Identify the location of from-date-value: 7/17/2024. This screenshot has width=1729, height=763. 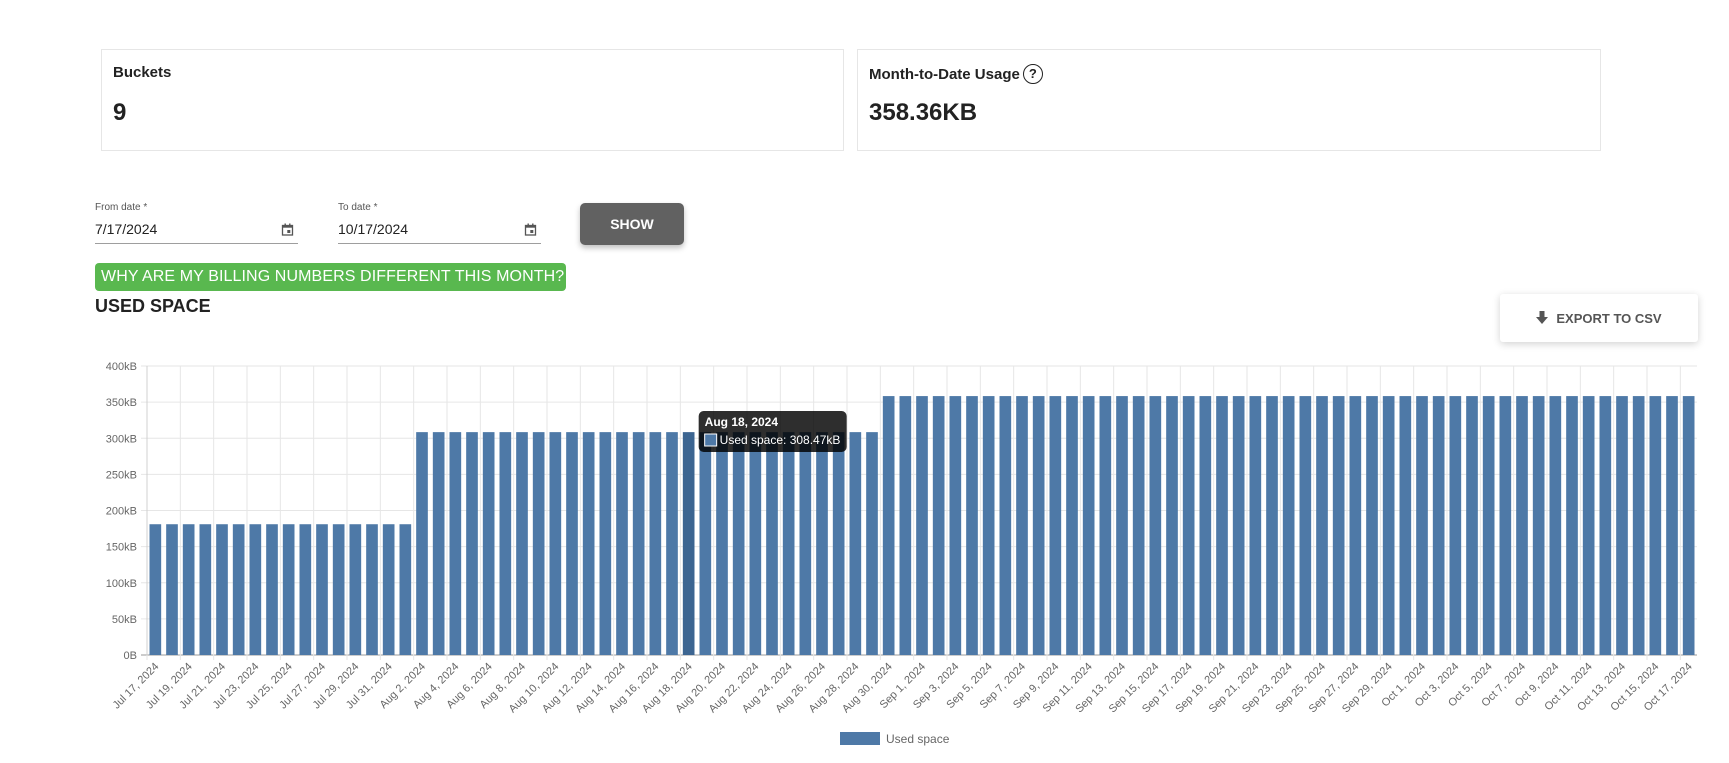
(126, 229).